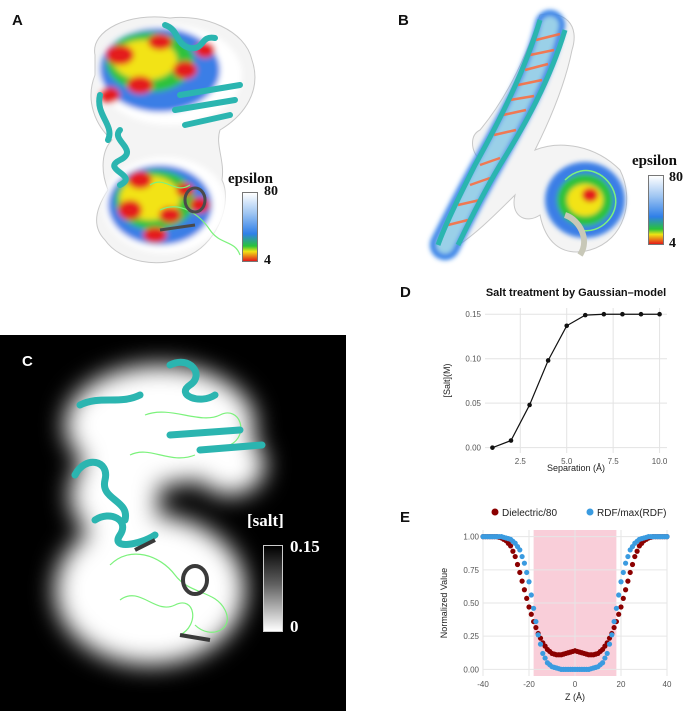 The image size is (686, 711). I want to click on chart-e-ytick-label: 0.50, so click(471, 603).